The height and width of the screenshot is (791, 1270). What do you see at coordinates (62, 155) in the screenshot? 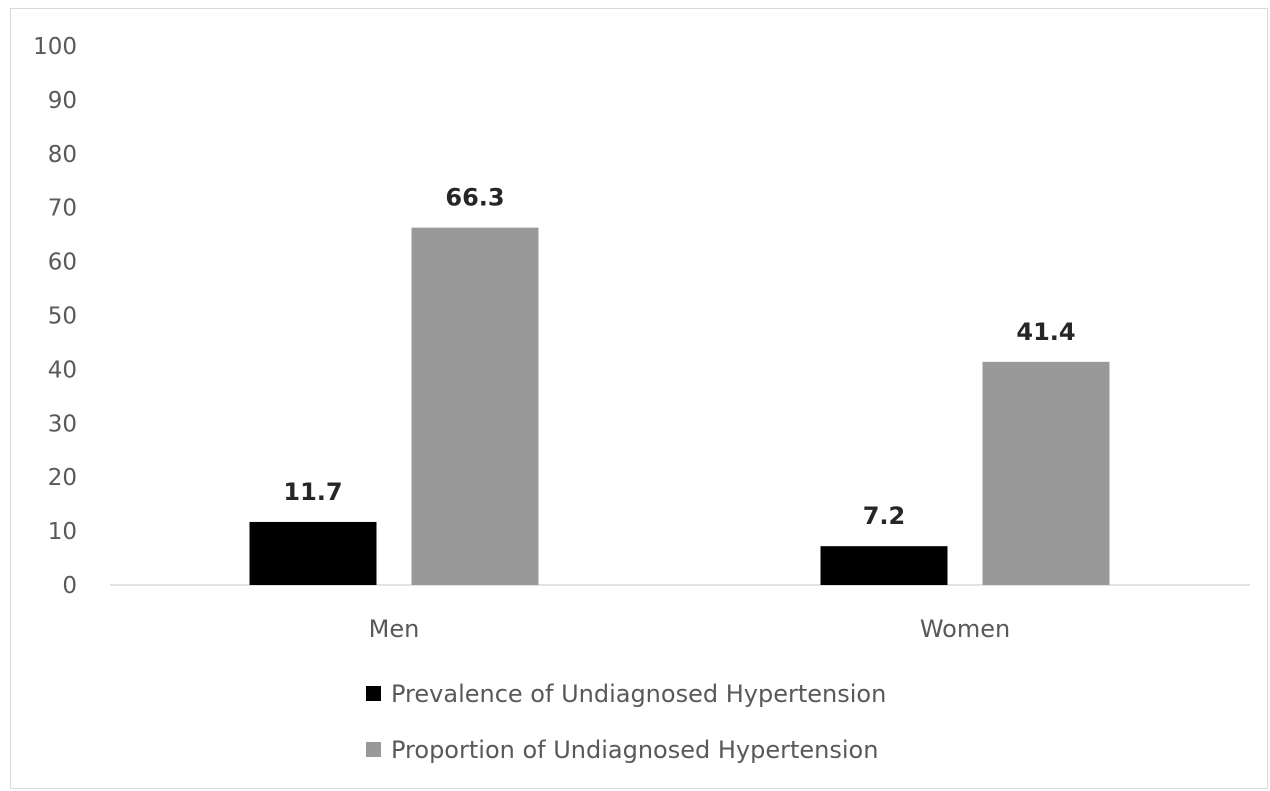
I see `y-tick-label: 80` at bounding box center [62, 155].